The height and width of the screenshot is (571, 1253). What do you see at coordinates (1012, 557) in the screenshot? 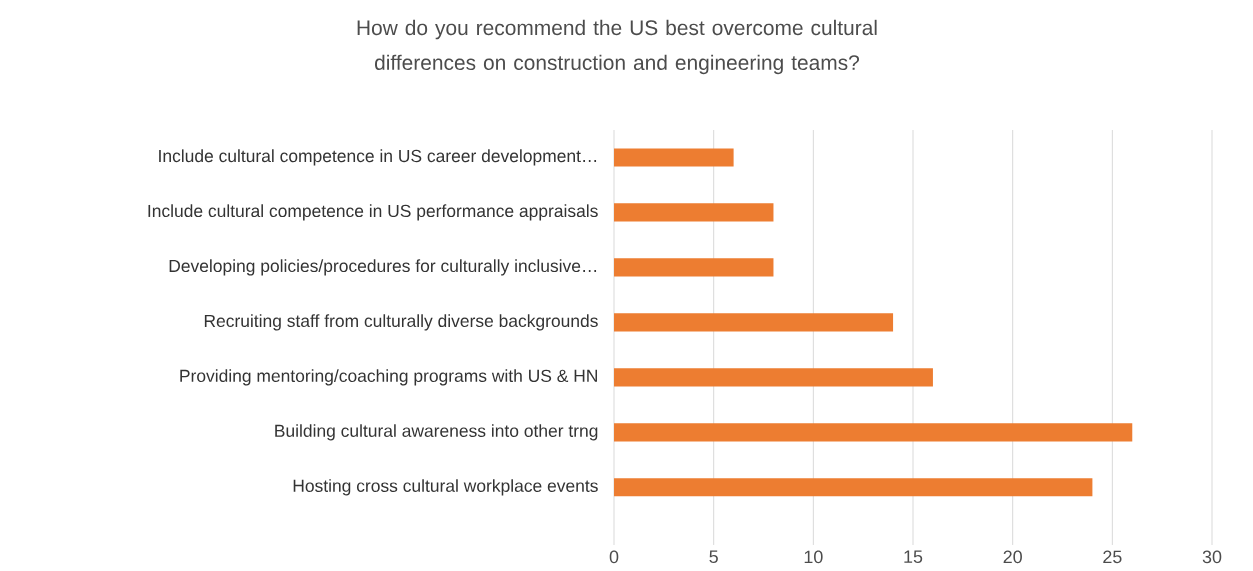
I see `x-tick-label: 20` at bounding box center [1012, 557].